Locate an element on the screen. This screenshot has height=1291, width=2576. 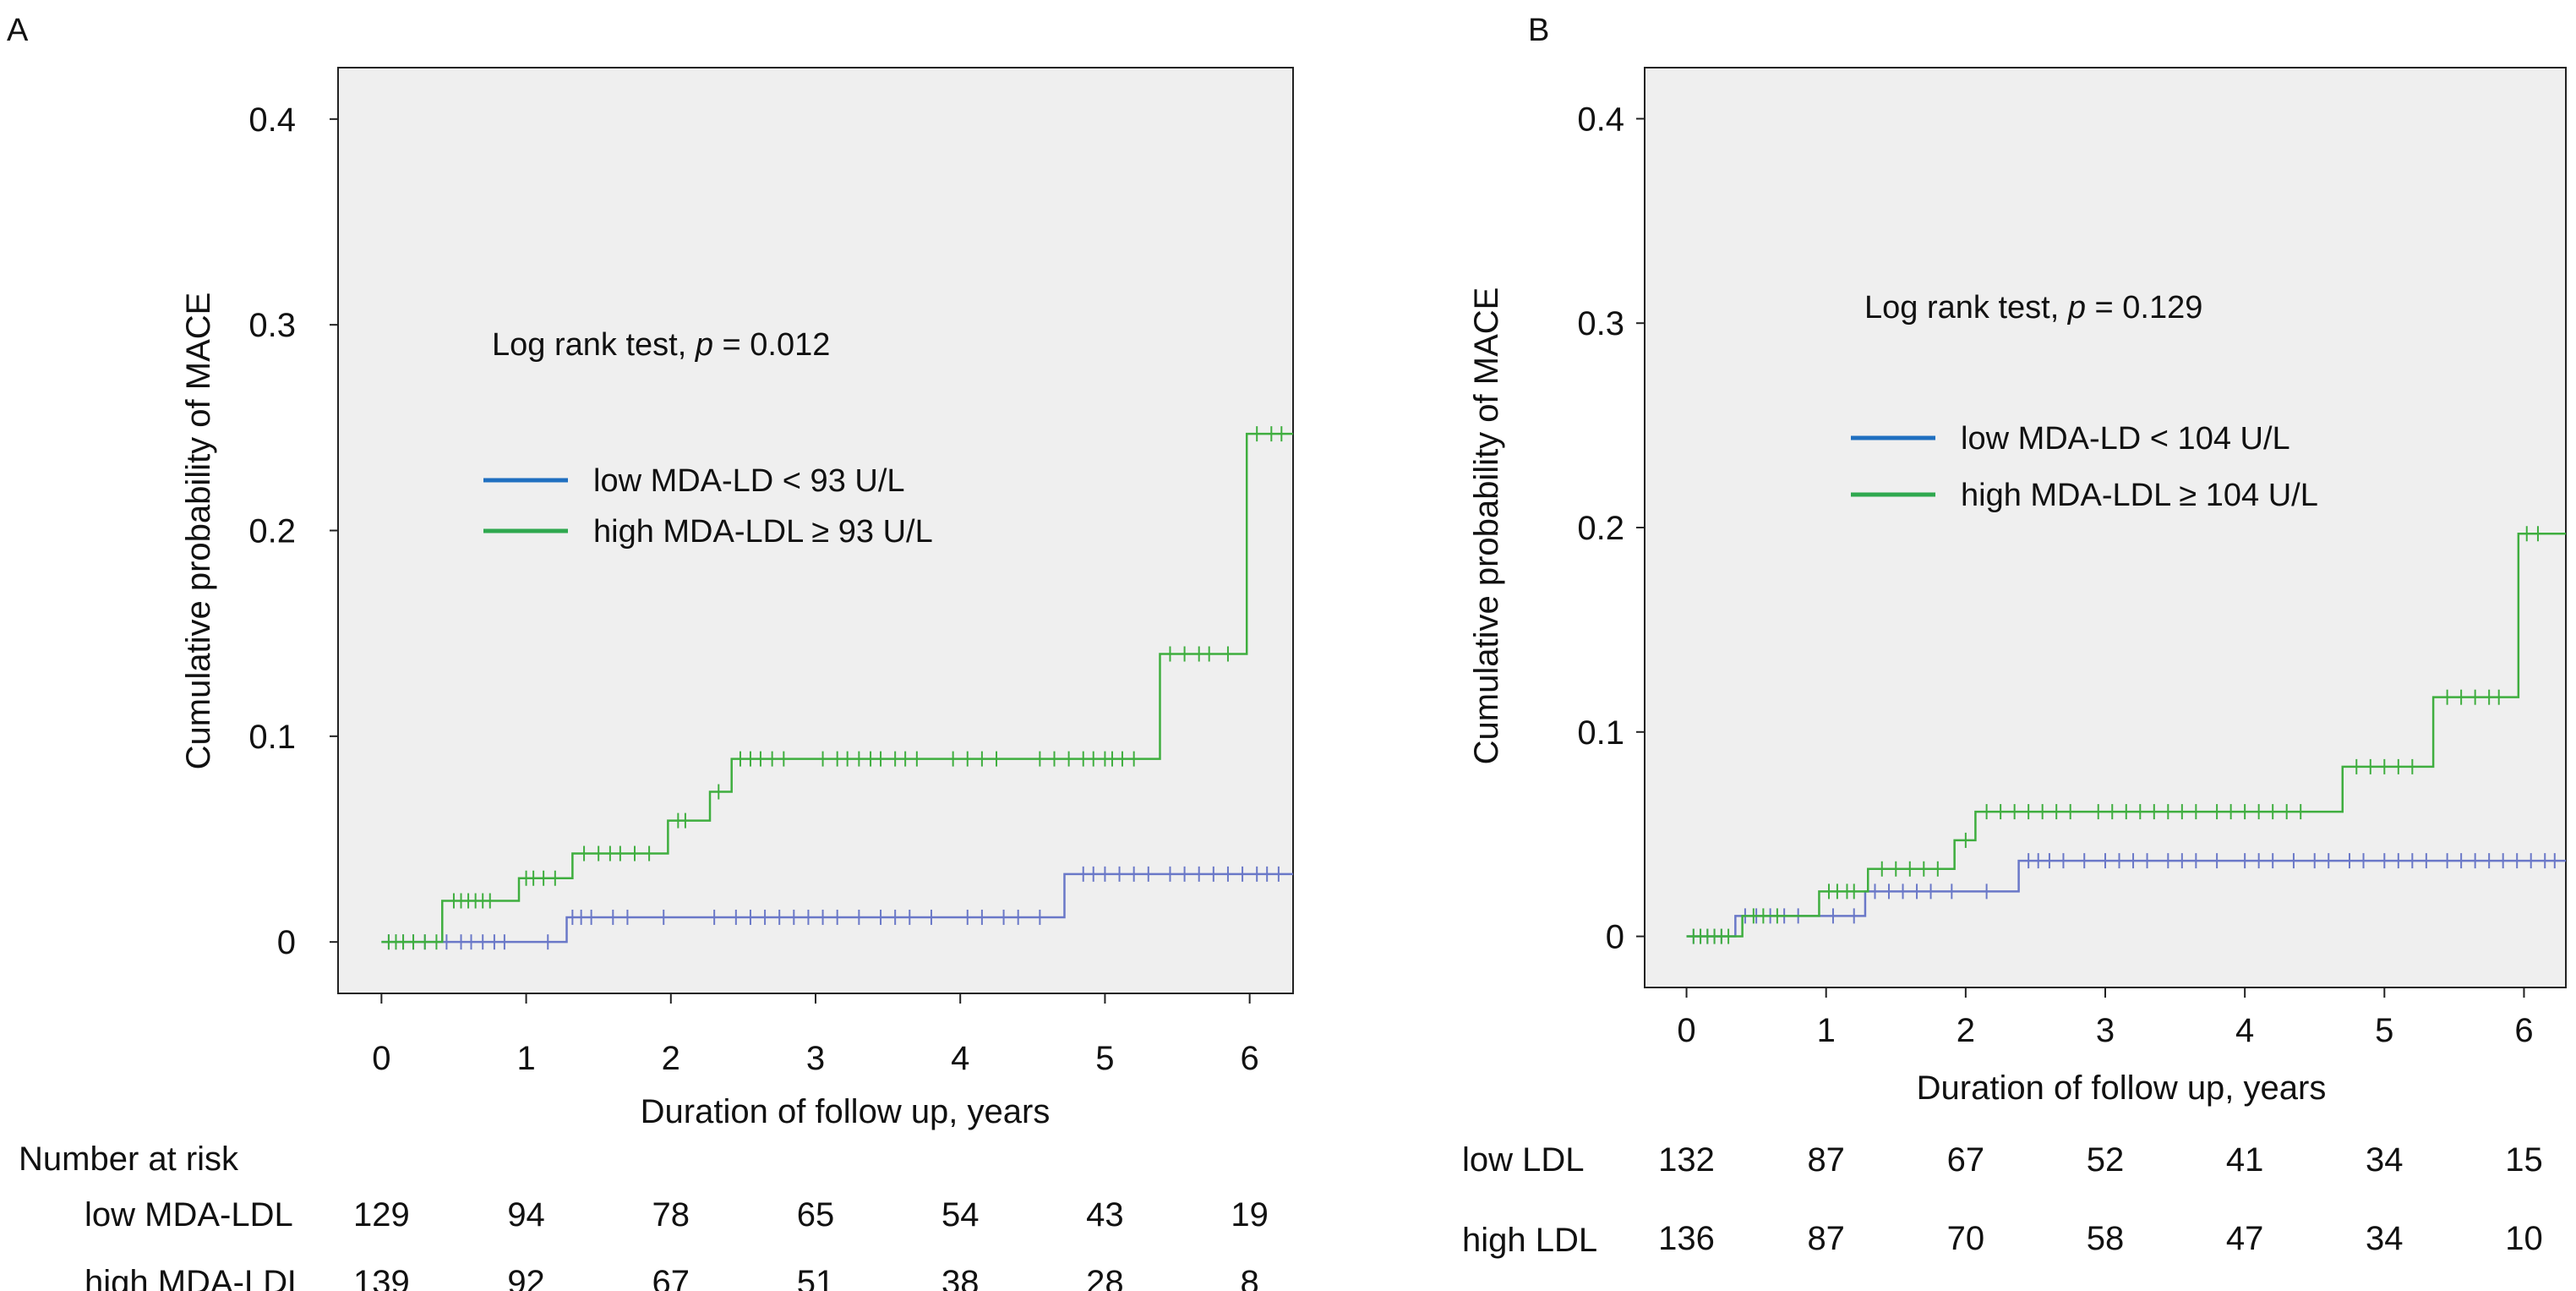
risk-value: 28 is located at coordinates (1105, 1277).